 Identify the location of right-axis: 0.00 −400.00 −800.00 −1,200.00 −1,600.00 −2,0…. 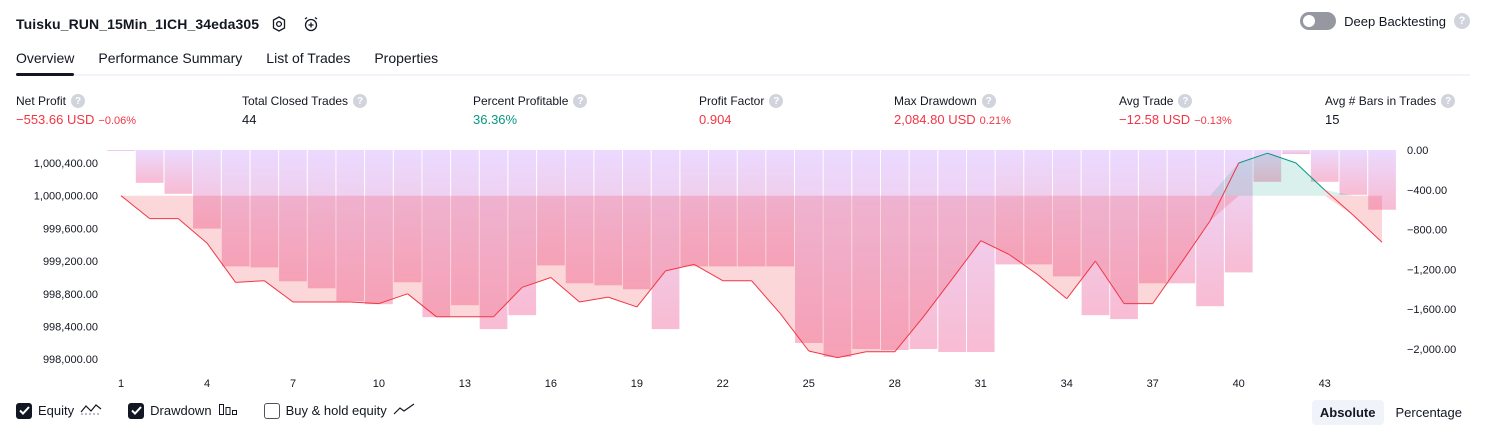
(1431, 250).